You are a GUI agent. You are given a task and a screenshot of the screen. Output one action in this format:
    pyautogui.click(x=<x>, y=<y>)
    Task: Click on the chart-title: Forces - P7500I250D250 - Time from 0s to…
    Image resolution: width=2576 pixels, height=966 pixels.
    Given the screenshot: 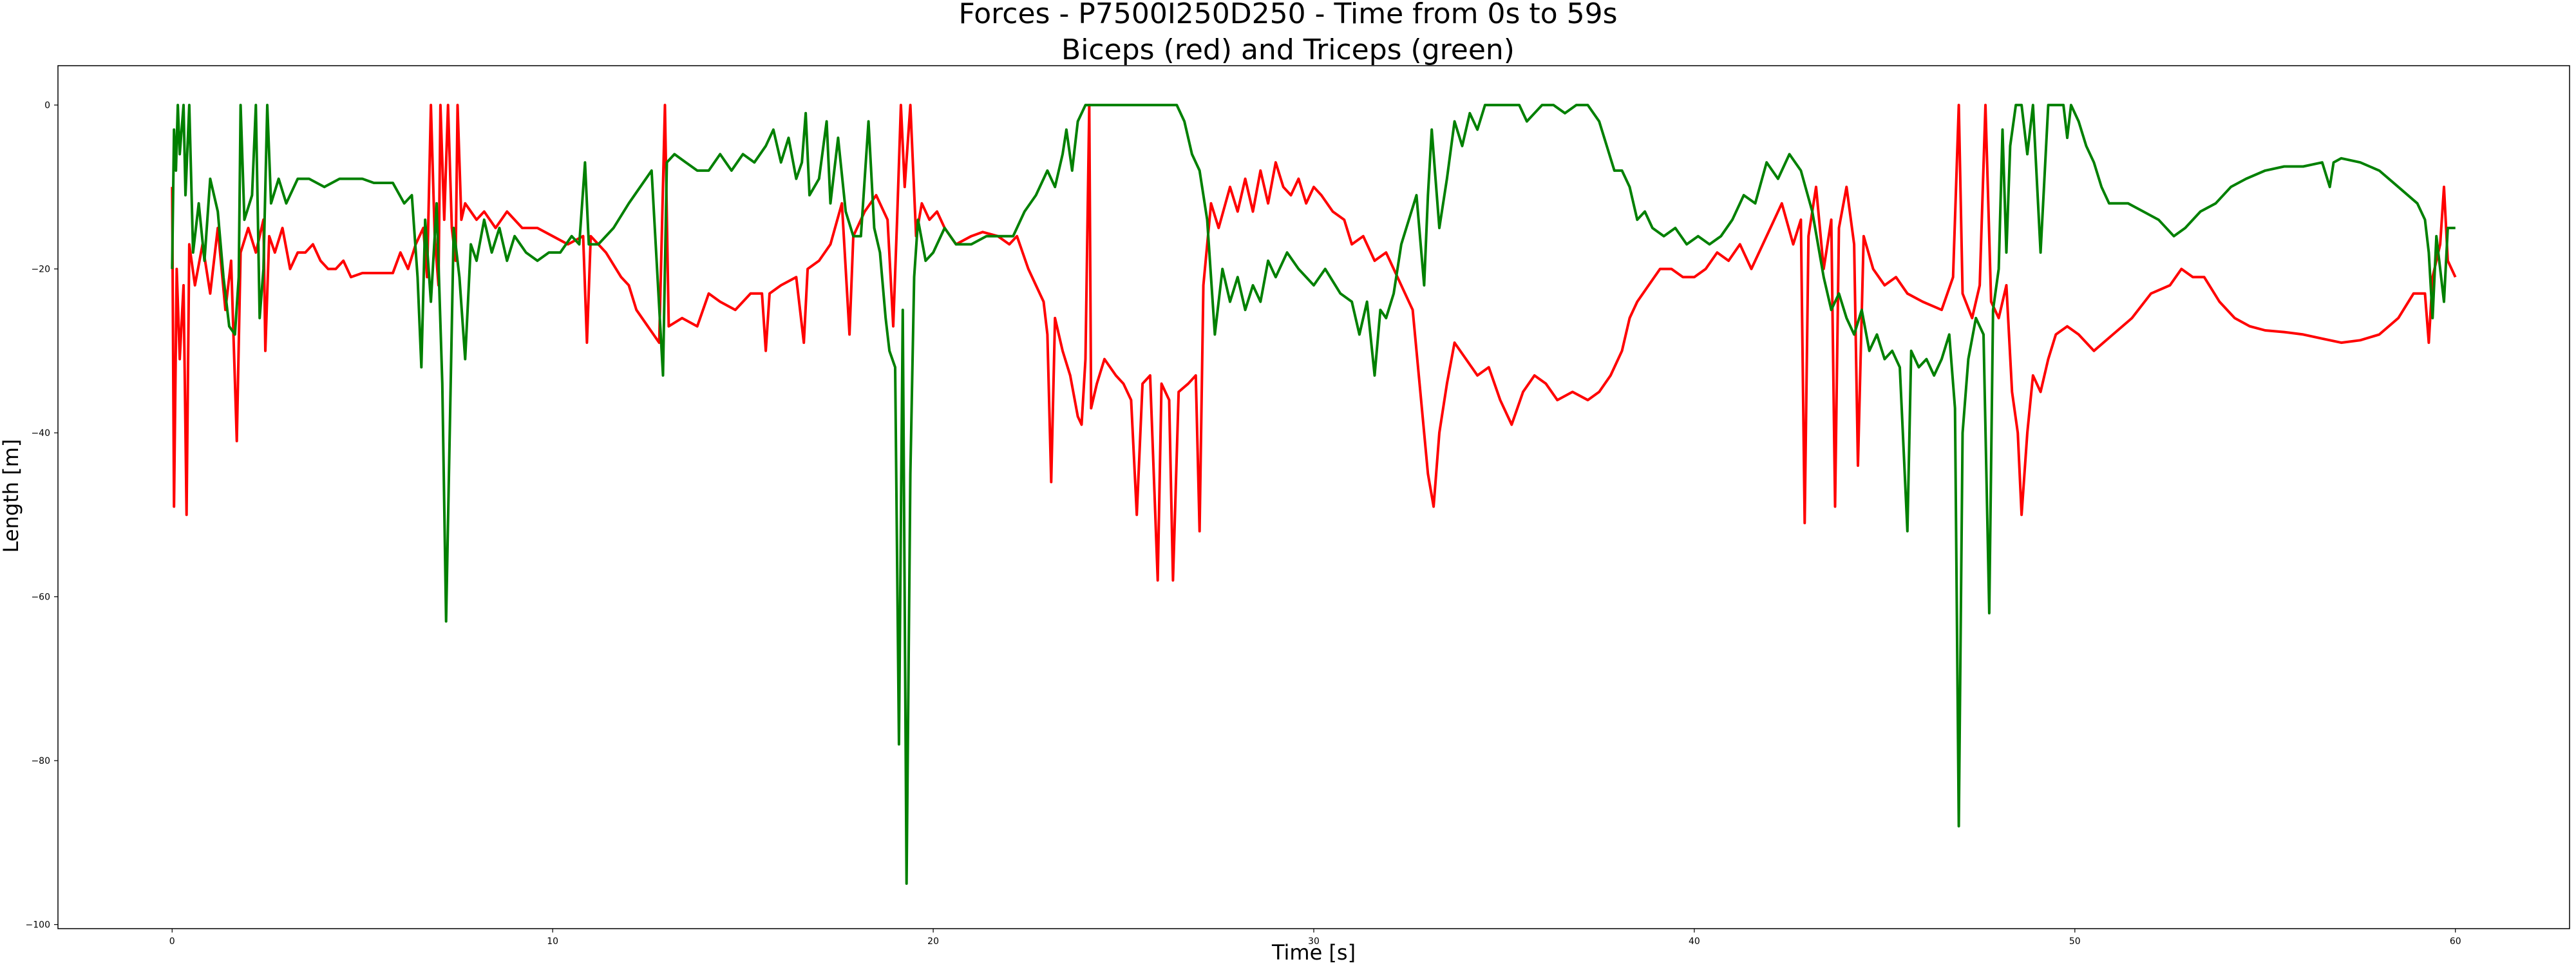 What is the action you would take?
    pyautogui.click(x=1287, y=15)
    